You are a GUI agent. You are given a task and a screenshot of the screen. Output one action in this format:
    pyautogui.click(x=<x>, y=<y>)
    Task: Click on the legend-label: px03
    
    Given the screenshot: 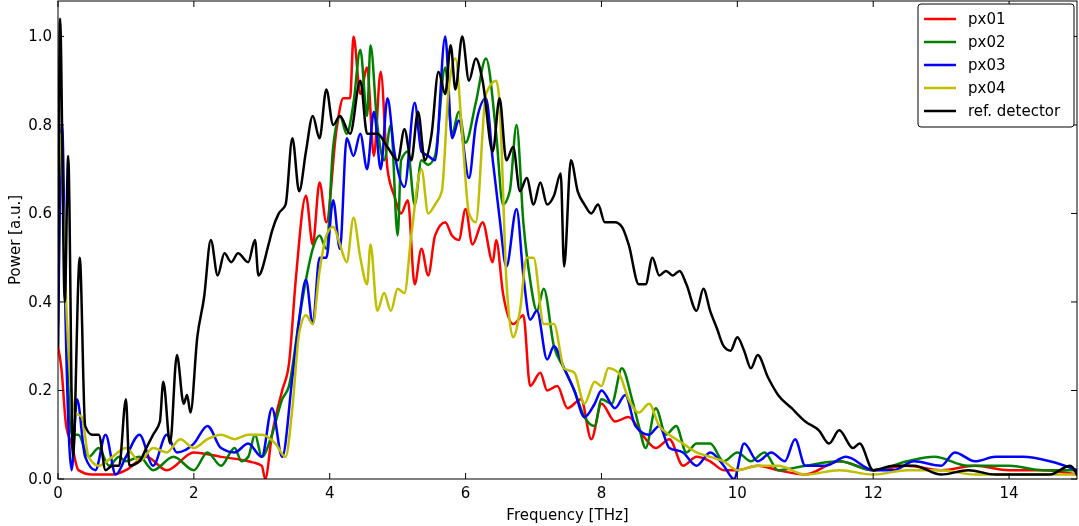 What is the action you would take?
    pyautogui.click(x=987, y=65)
    